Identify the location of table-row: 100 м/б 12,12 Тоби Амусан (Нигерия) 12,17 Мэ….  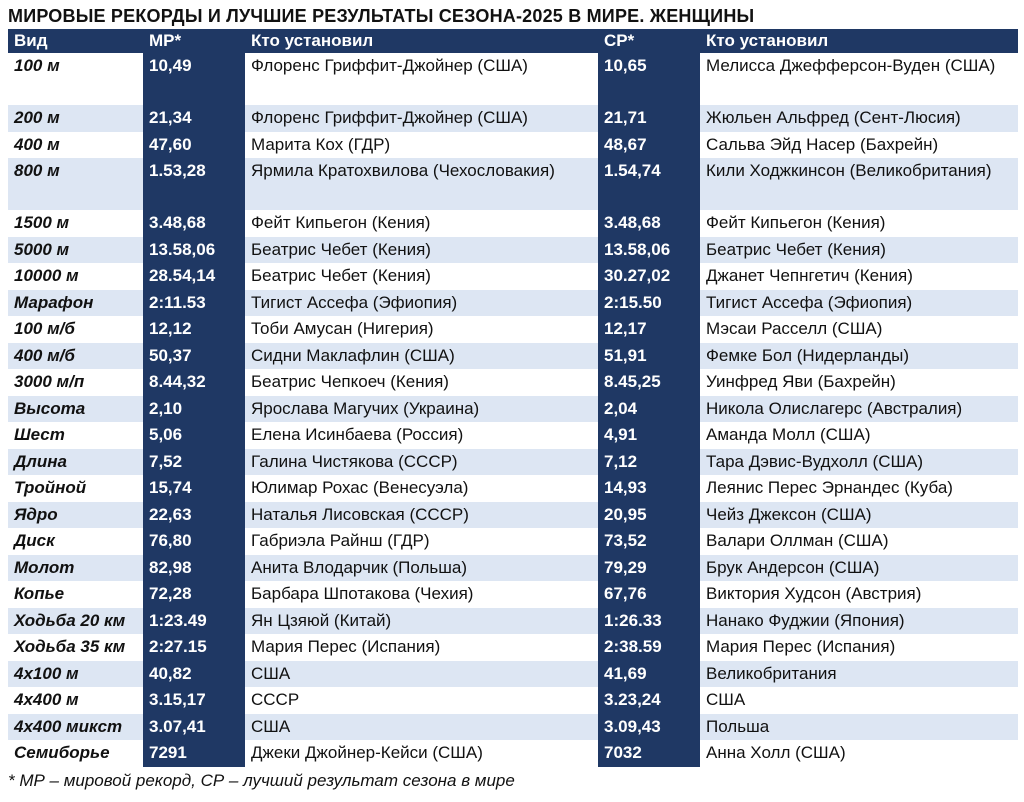
(513, 329).